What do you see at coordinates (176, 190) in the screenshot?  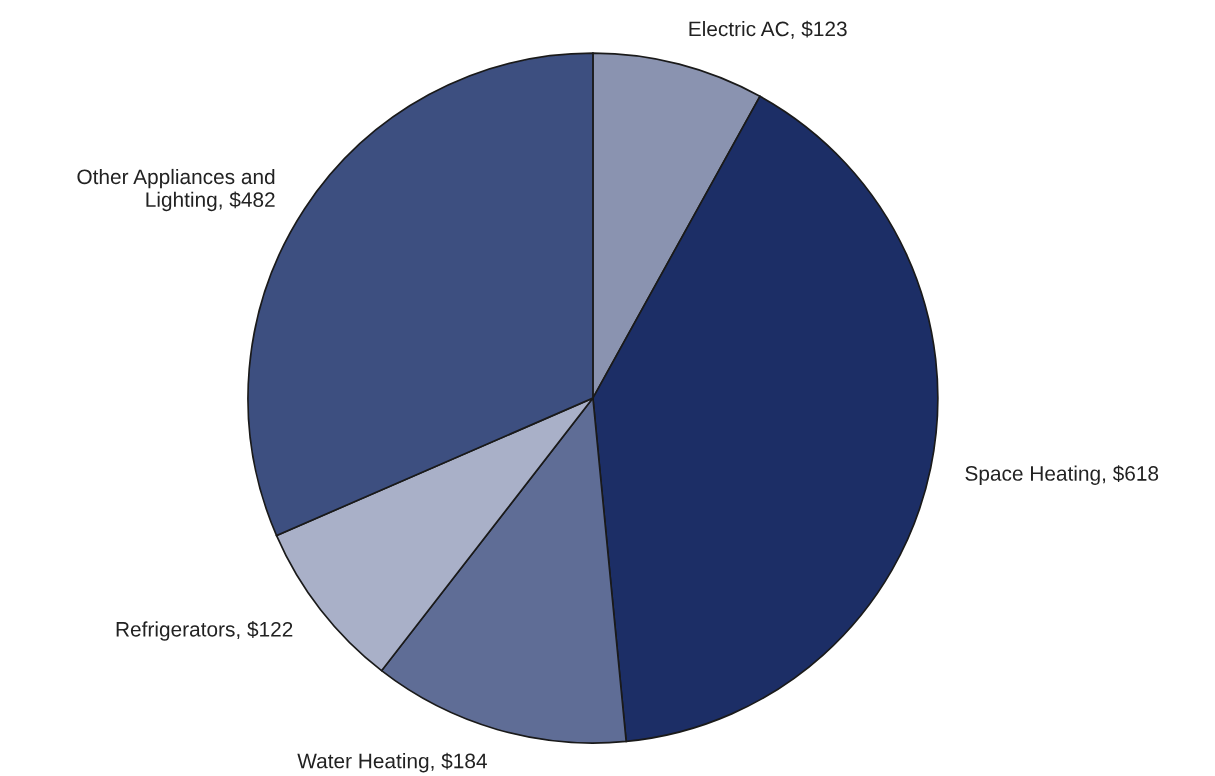 I see `slice-label: Other Appliances and Lighting, $482` at bounding box center [176, 190].